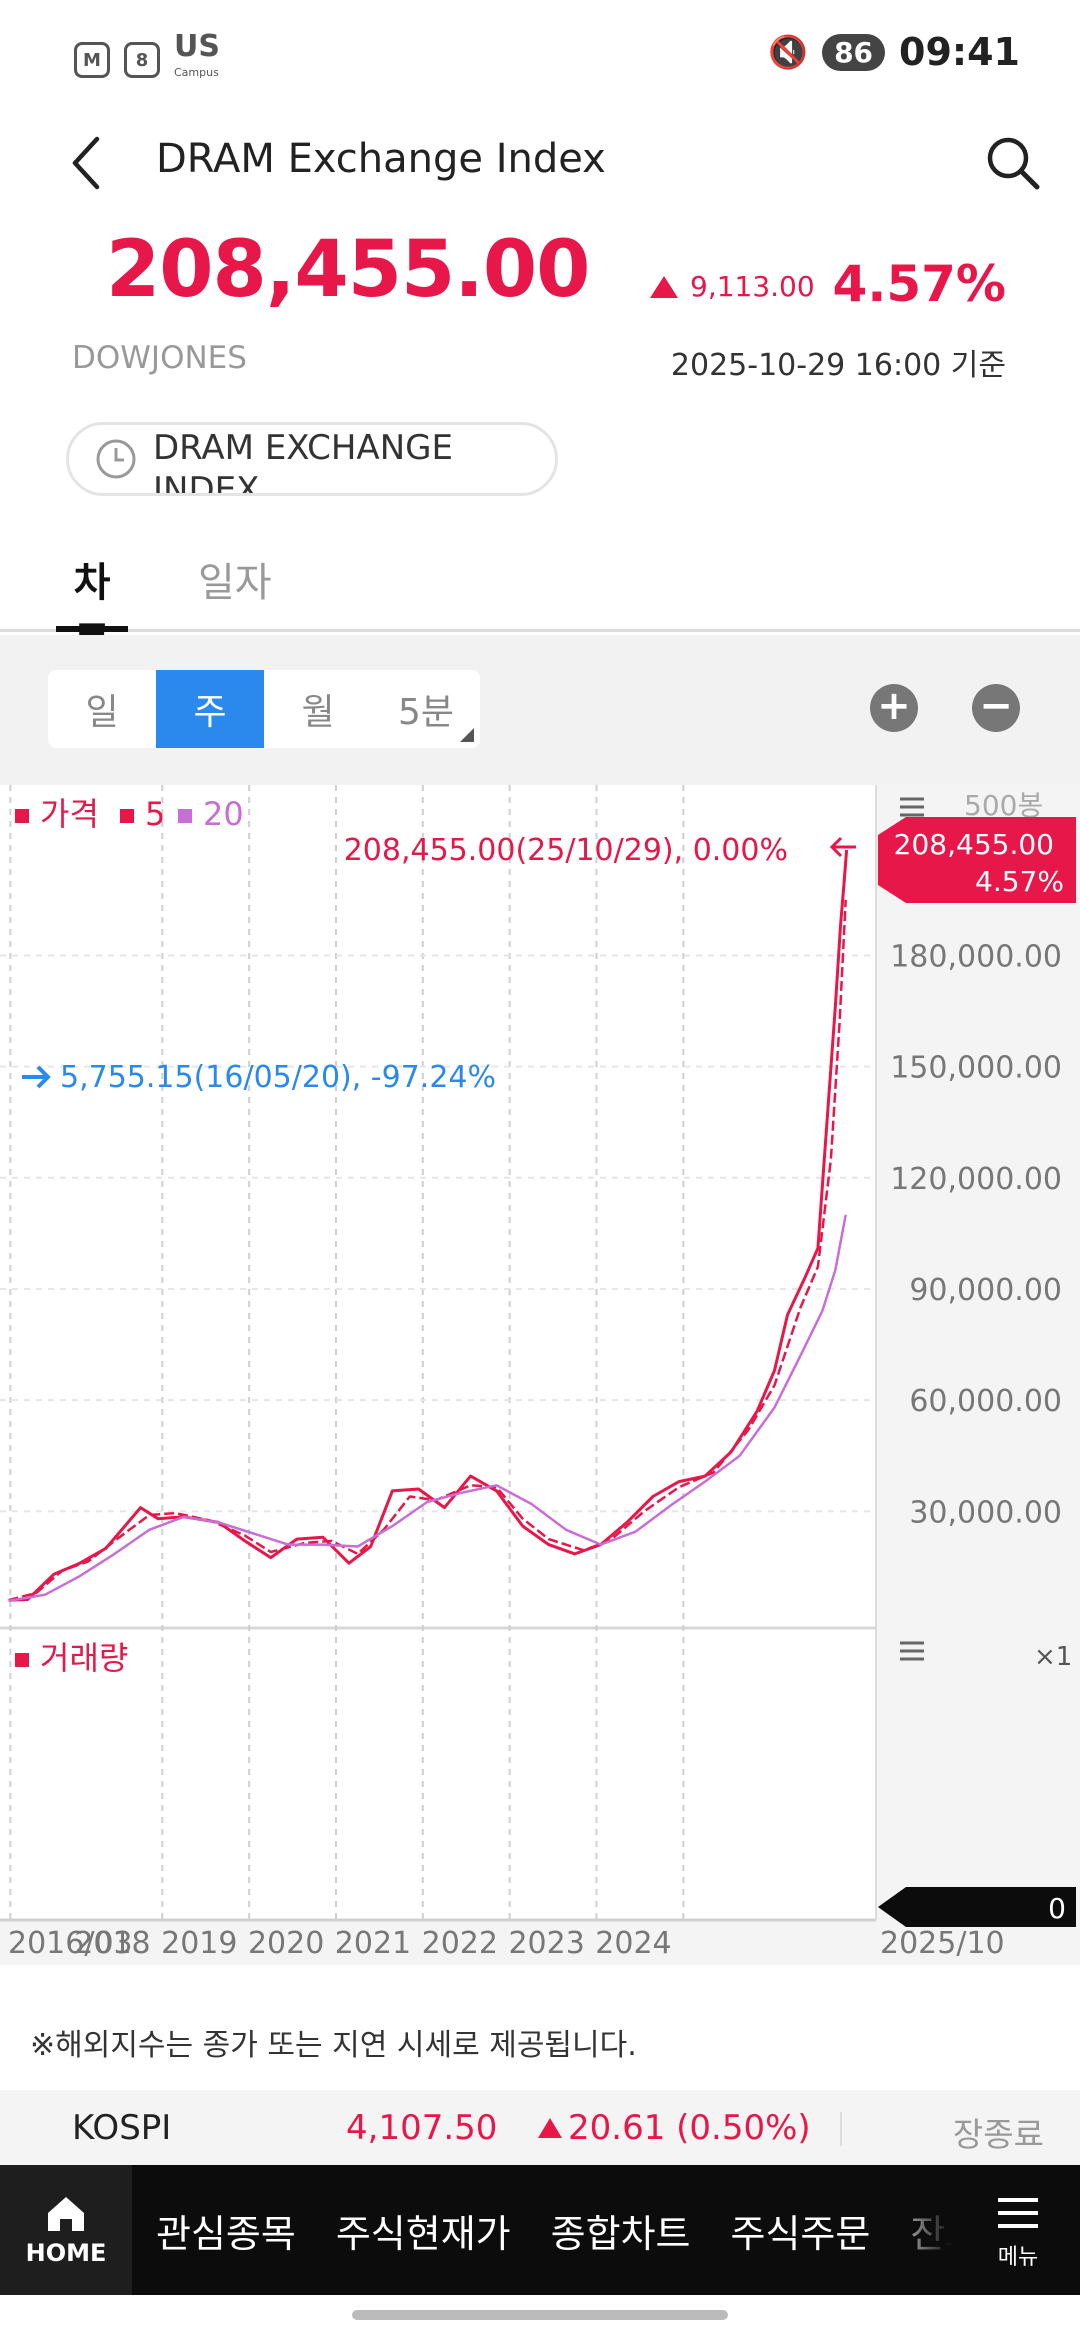 The image size is (1080, 2340). Describe the element at coordinates (197, 46) in the screenshot. I see `us-label: US` at that location.